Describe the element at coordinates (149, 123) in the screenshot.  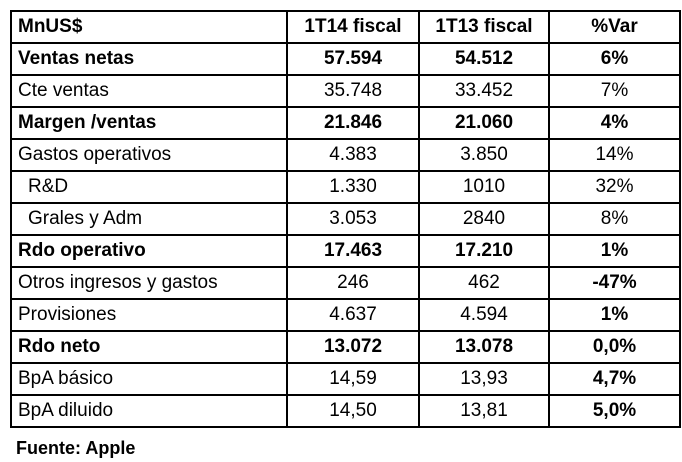
I see `label-cell: Margen /ventas` at that location.